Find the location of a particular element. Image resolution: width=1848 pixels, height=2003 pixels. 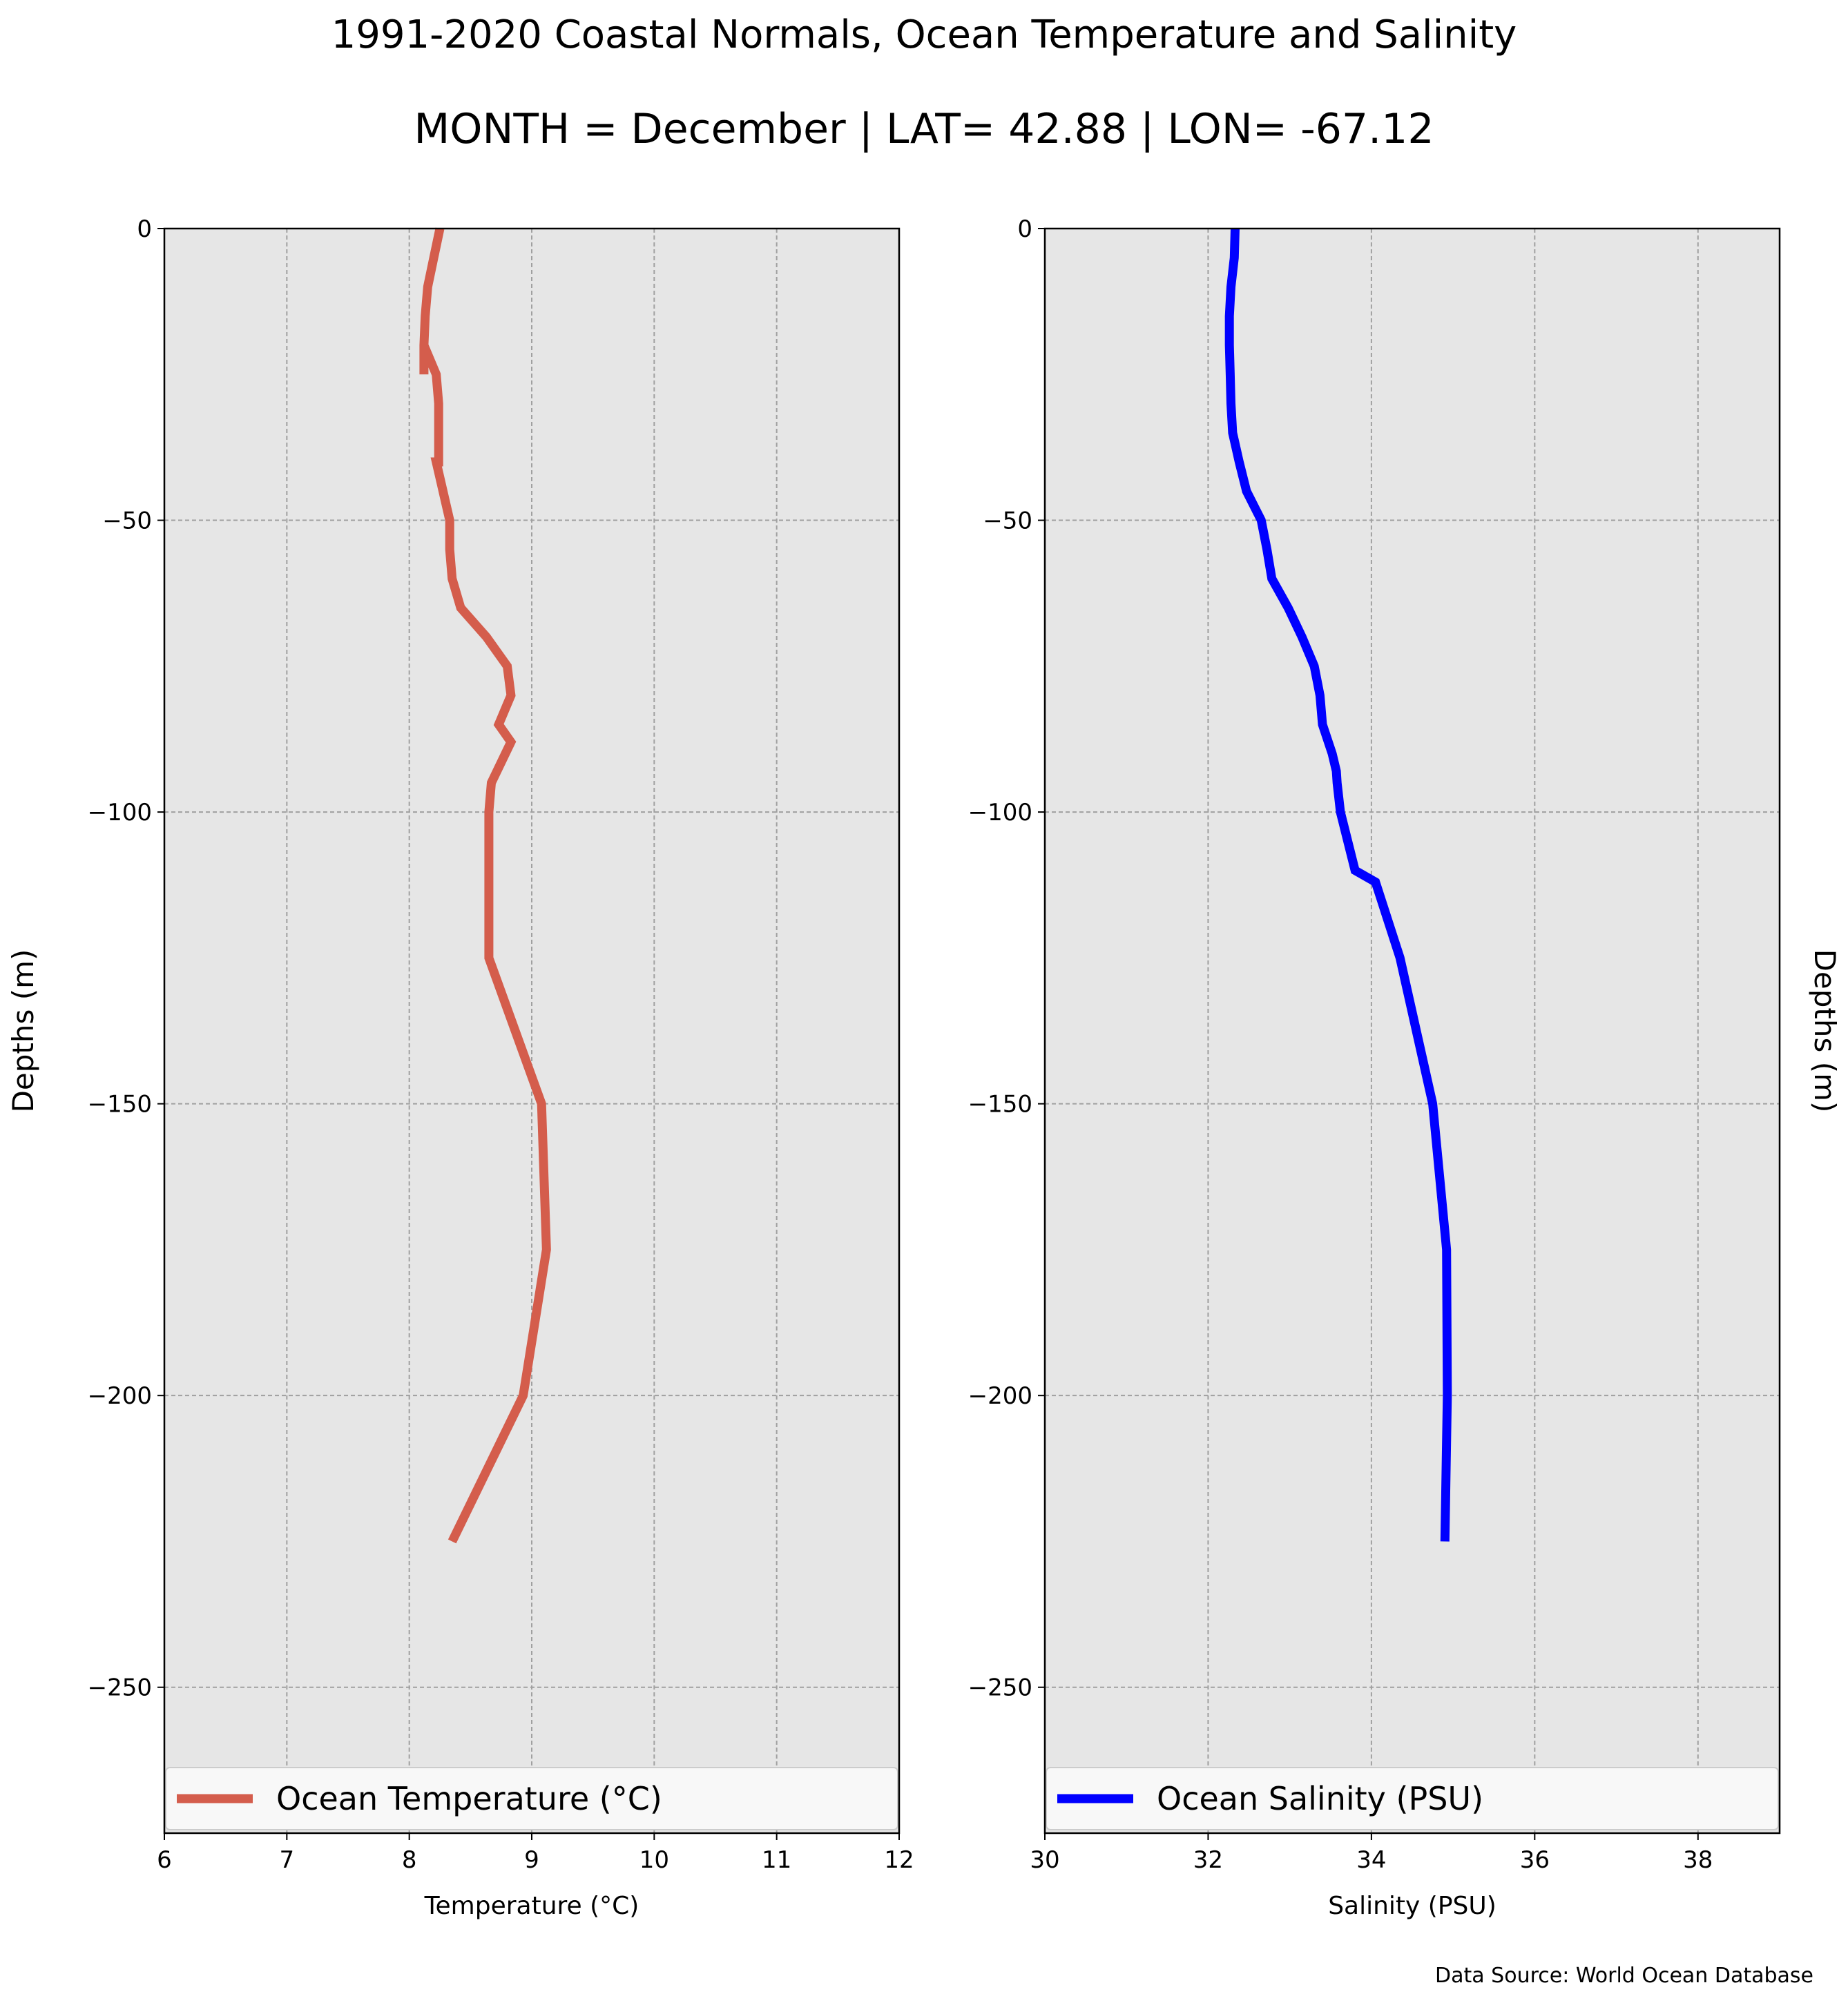

salinity-y-tick-label: −150 is located at coordinates (1000, 1105).